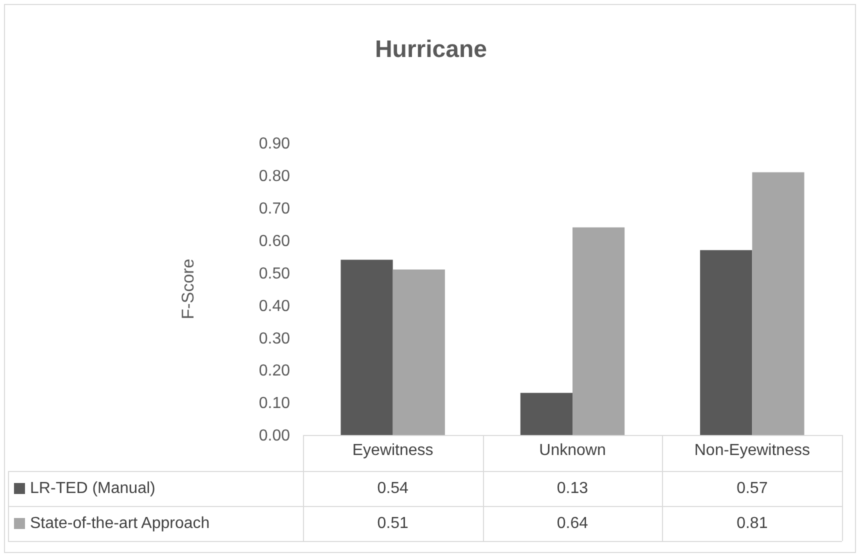 This screenshot has height=559, width=862. I want to click on legend-label: LR-TED (Manual), so click(93, 489).